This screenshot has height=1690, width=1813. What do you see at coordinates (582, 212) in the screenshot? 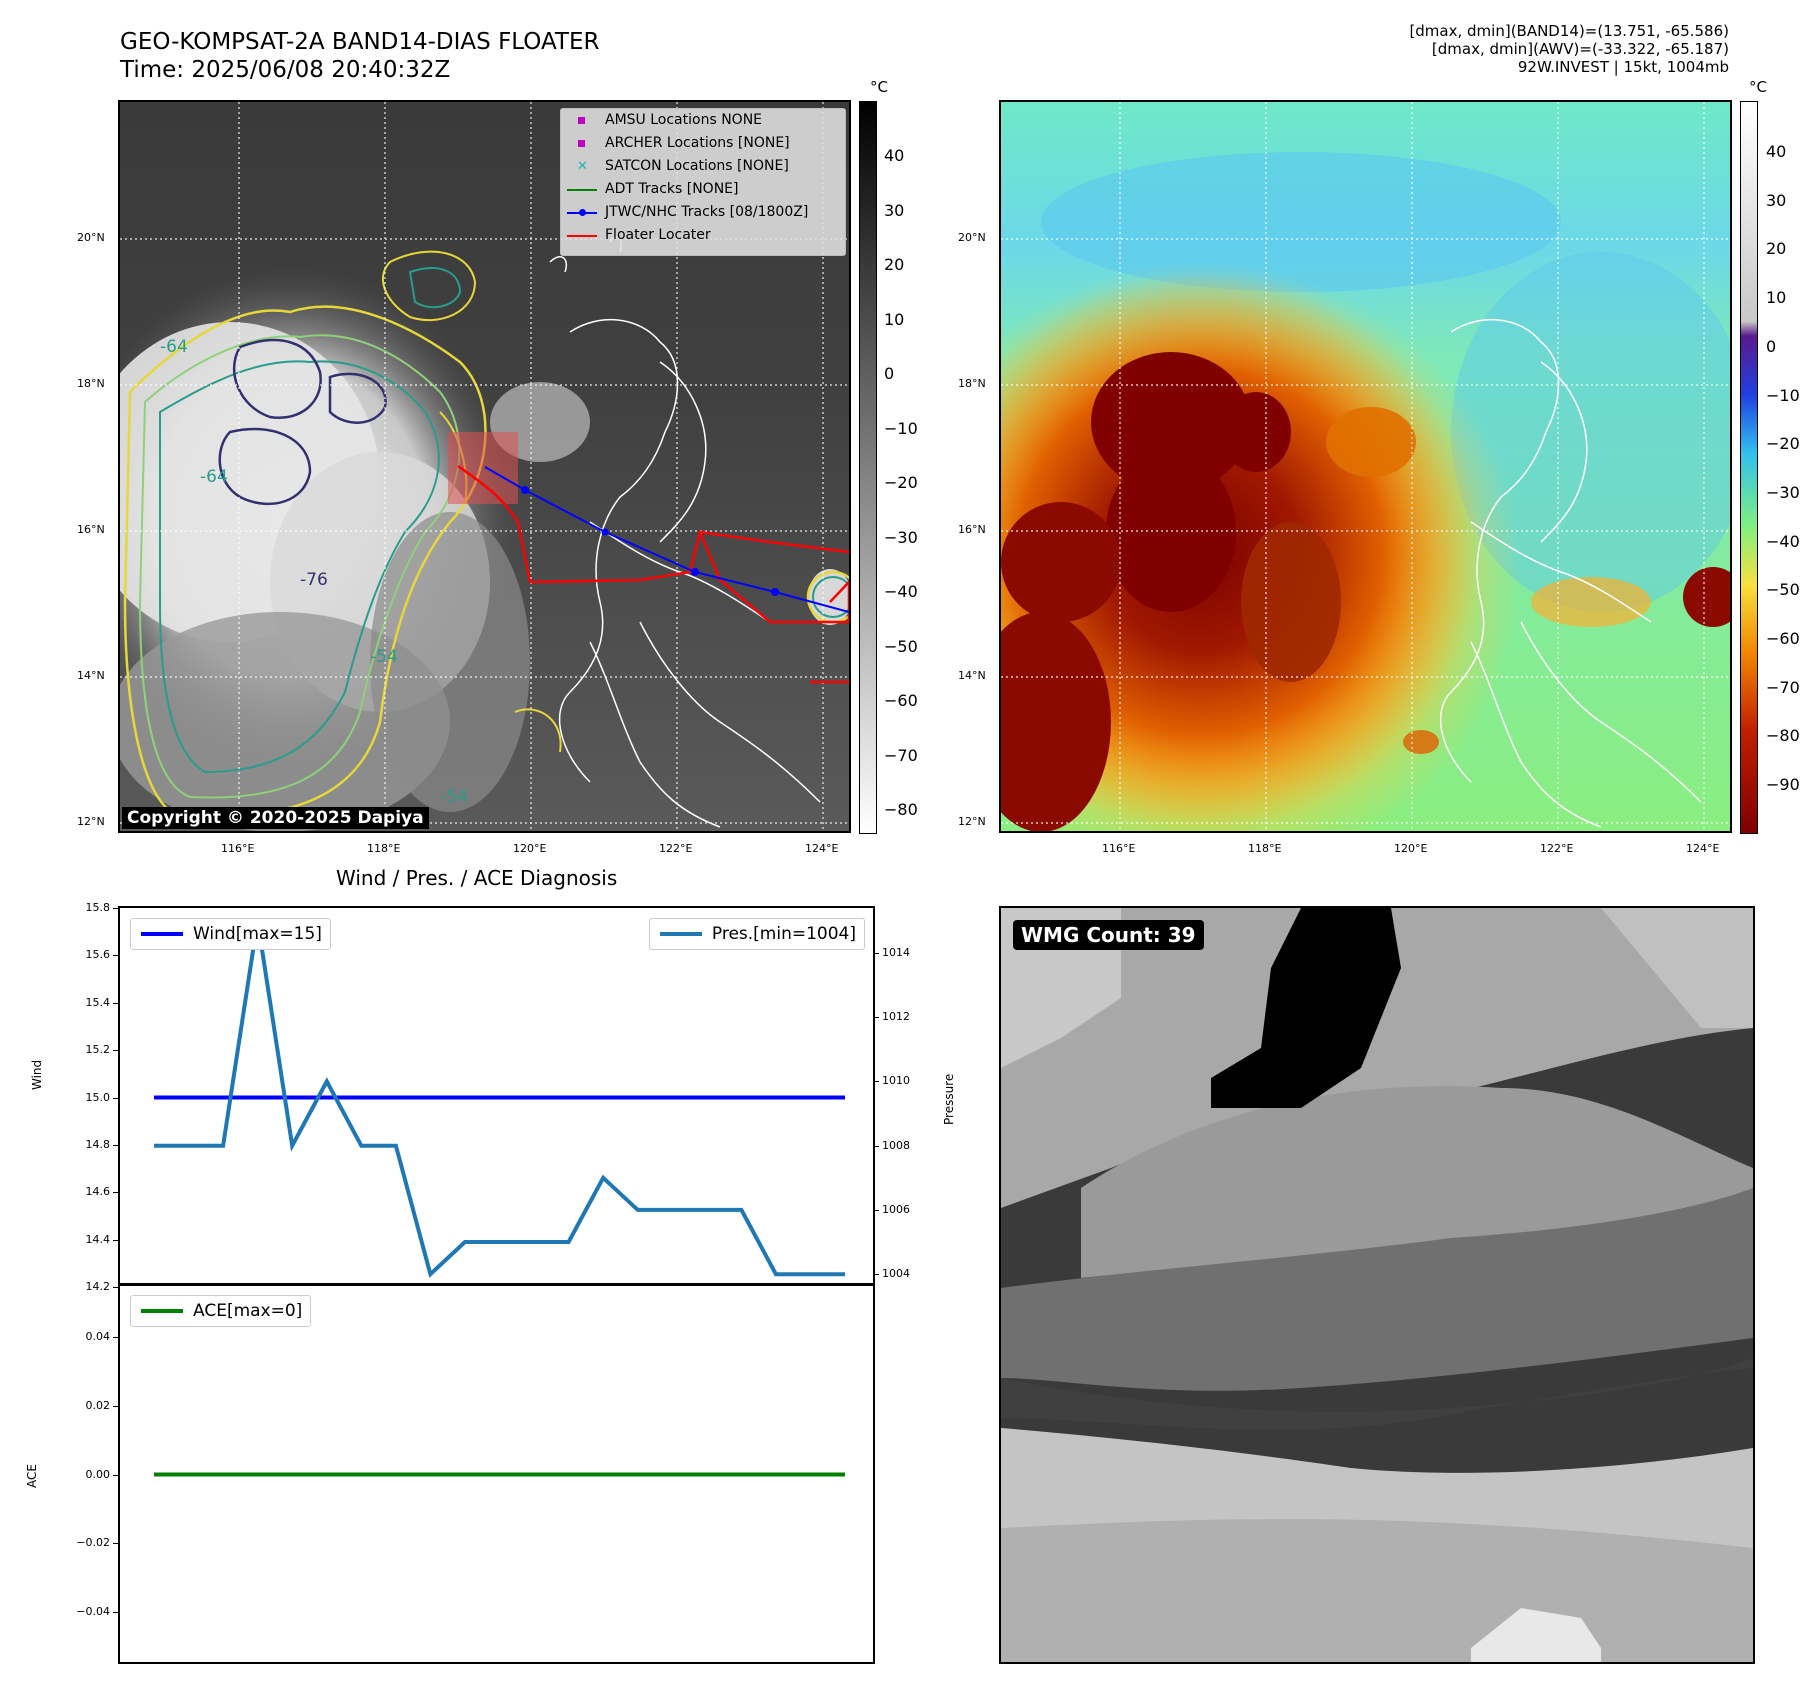
I see `dot-marker-icon` at bounding box center [582, 212].